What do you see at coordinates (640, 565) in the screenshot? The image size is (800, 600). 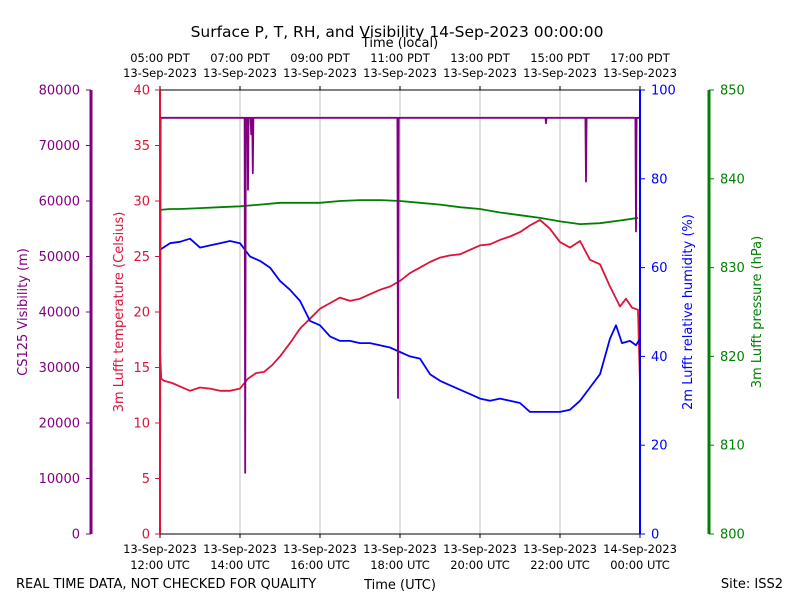 I see `x-tick-label-time: 00:00 UTC` at bounding box center [640, 565].